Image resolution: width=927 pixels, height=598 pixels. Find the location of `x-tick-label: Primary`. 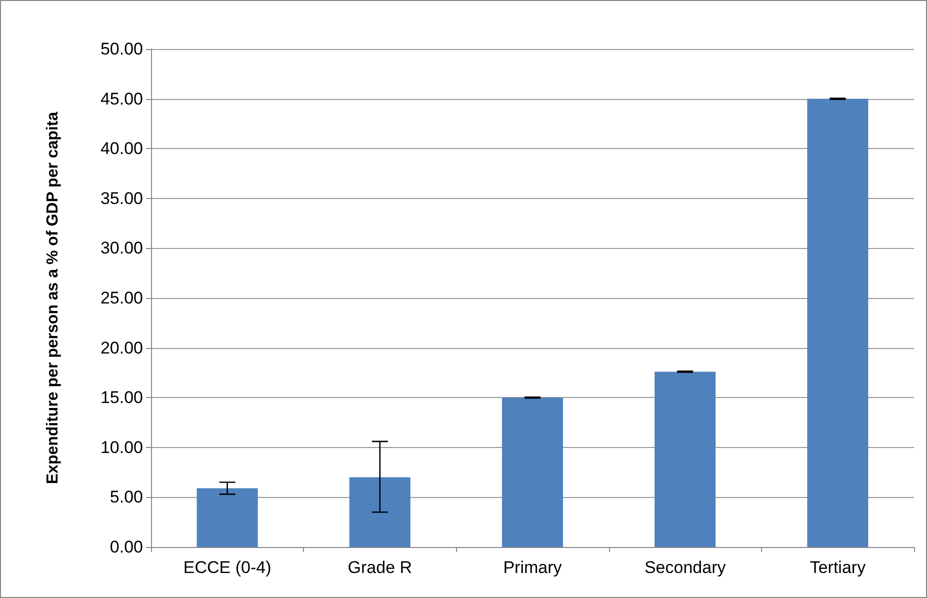

x-tick-label: Primary is located at coordinates (532, 567).